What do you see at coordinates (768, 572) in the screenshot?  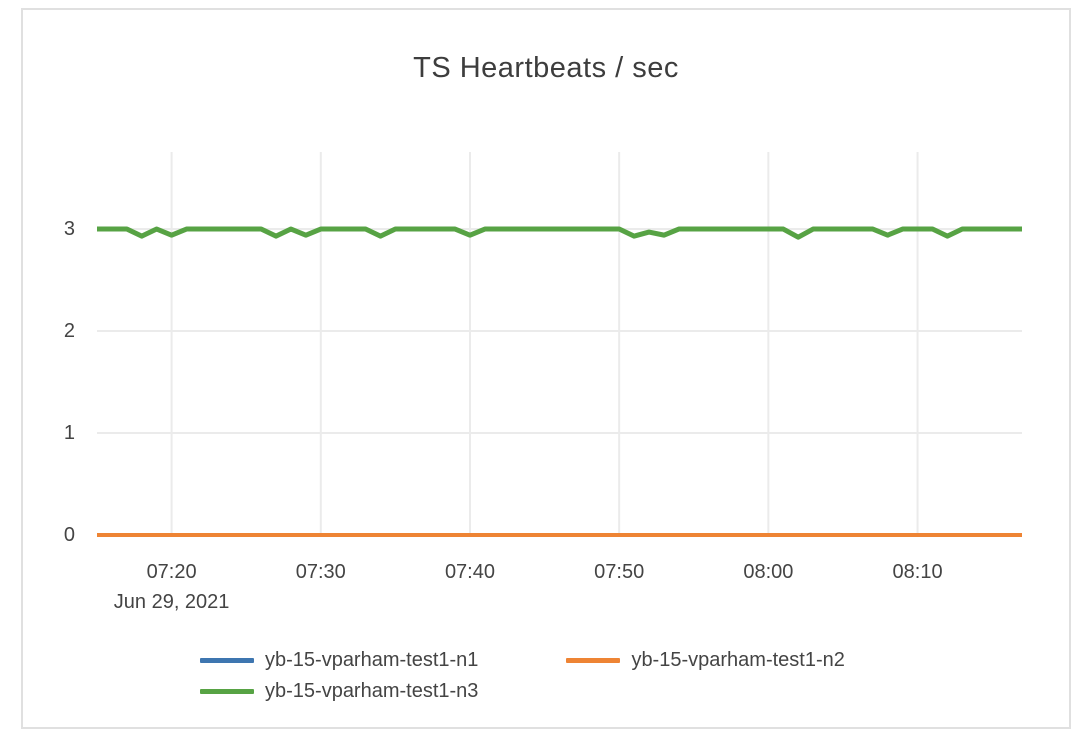 I see `x-tick-label: 08:00` at bounding box center [768, 572].